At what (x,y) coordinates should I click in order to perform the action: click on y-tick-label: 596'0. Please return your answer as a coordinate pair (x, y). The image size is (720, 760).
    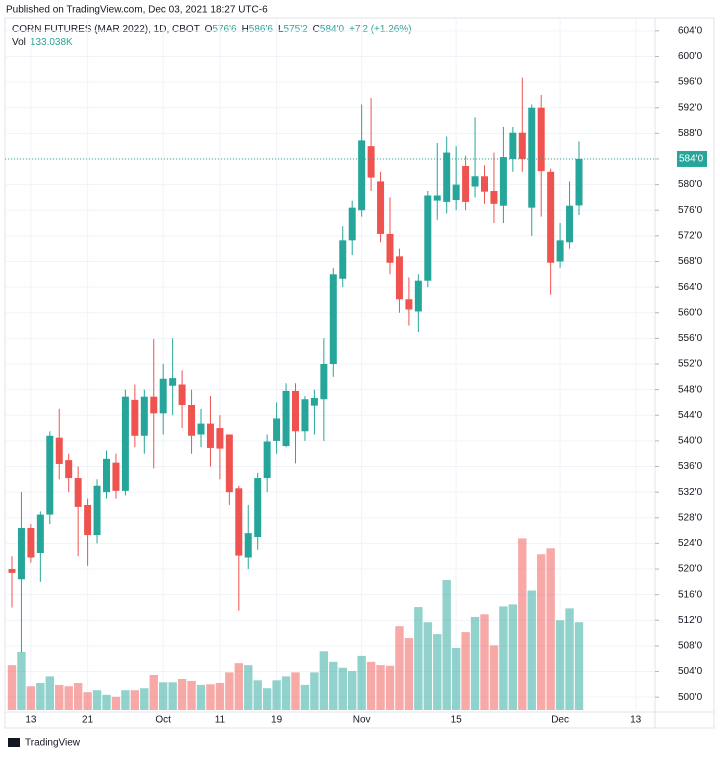
    Looking at the image, I should click on (690, 82).